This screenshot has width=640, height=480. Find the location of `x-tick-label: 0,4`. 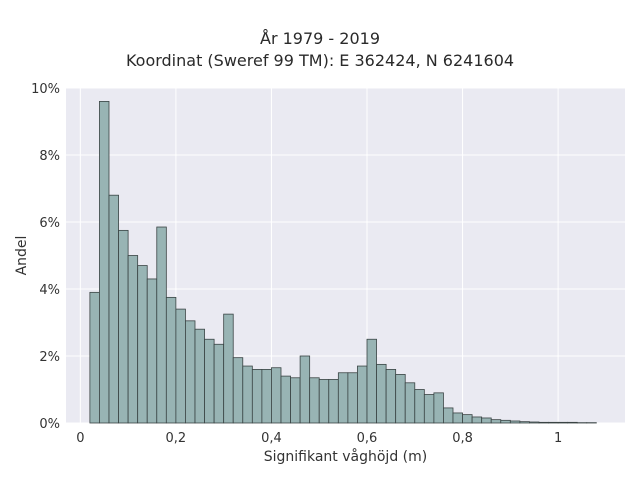

x-tick-label: 0,4 is located at coordinates (271, 438).